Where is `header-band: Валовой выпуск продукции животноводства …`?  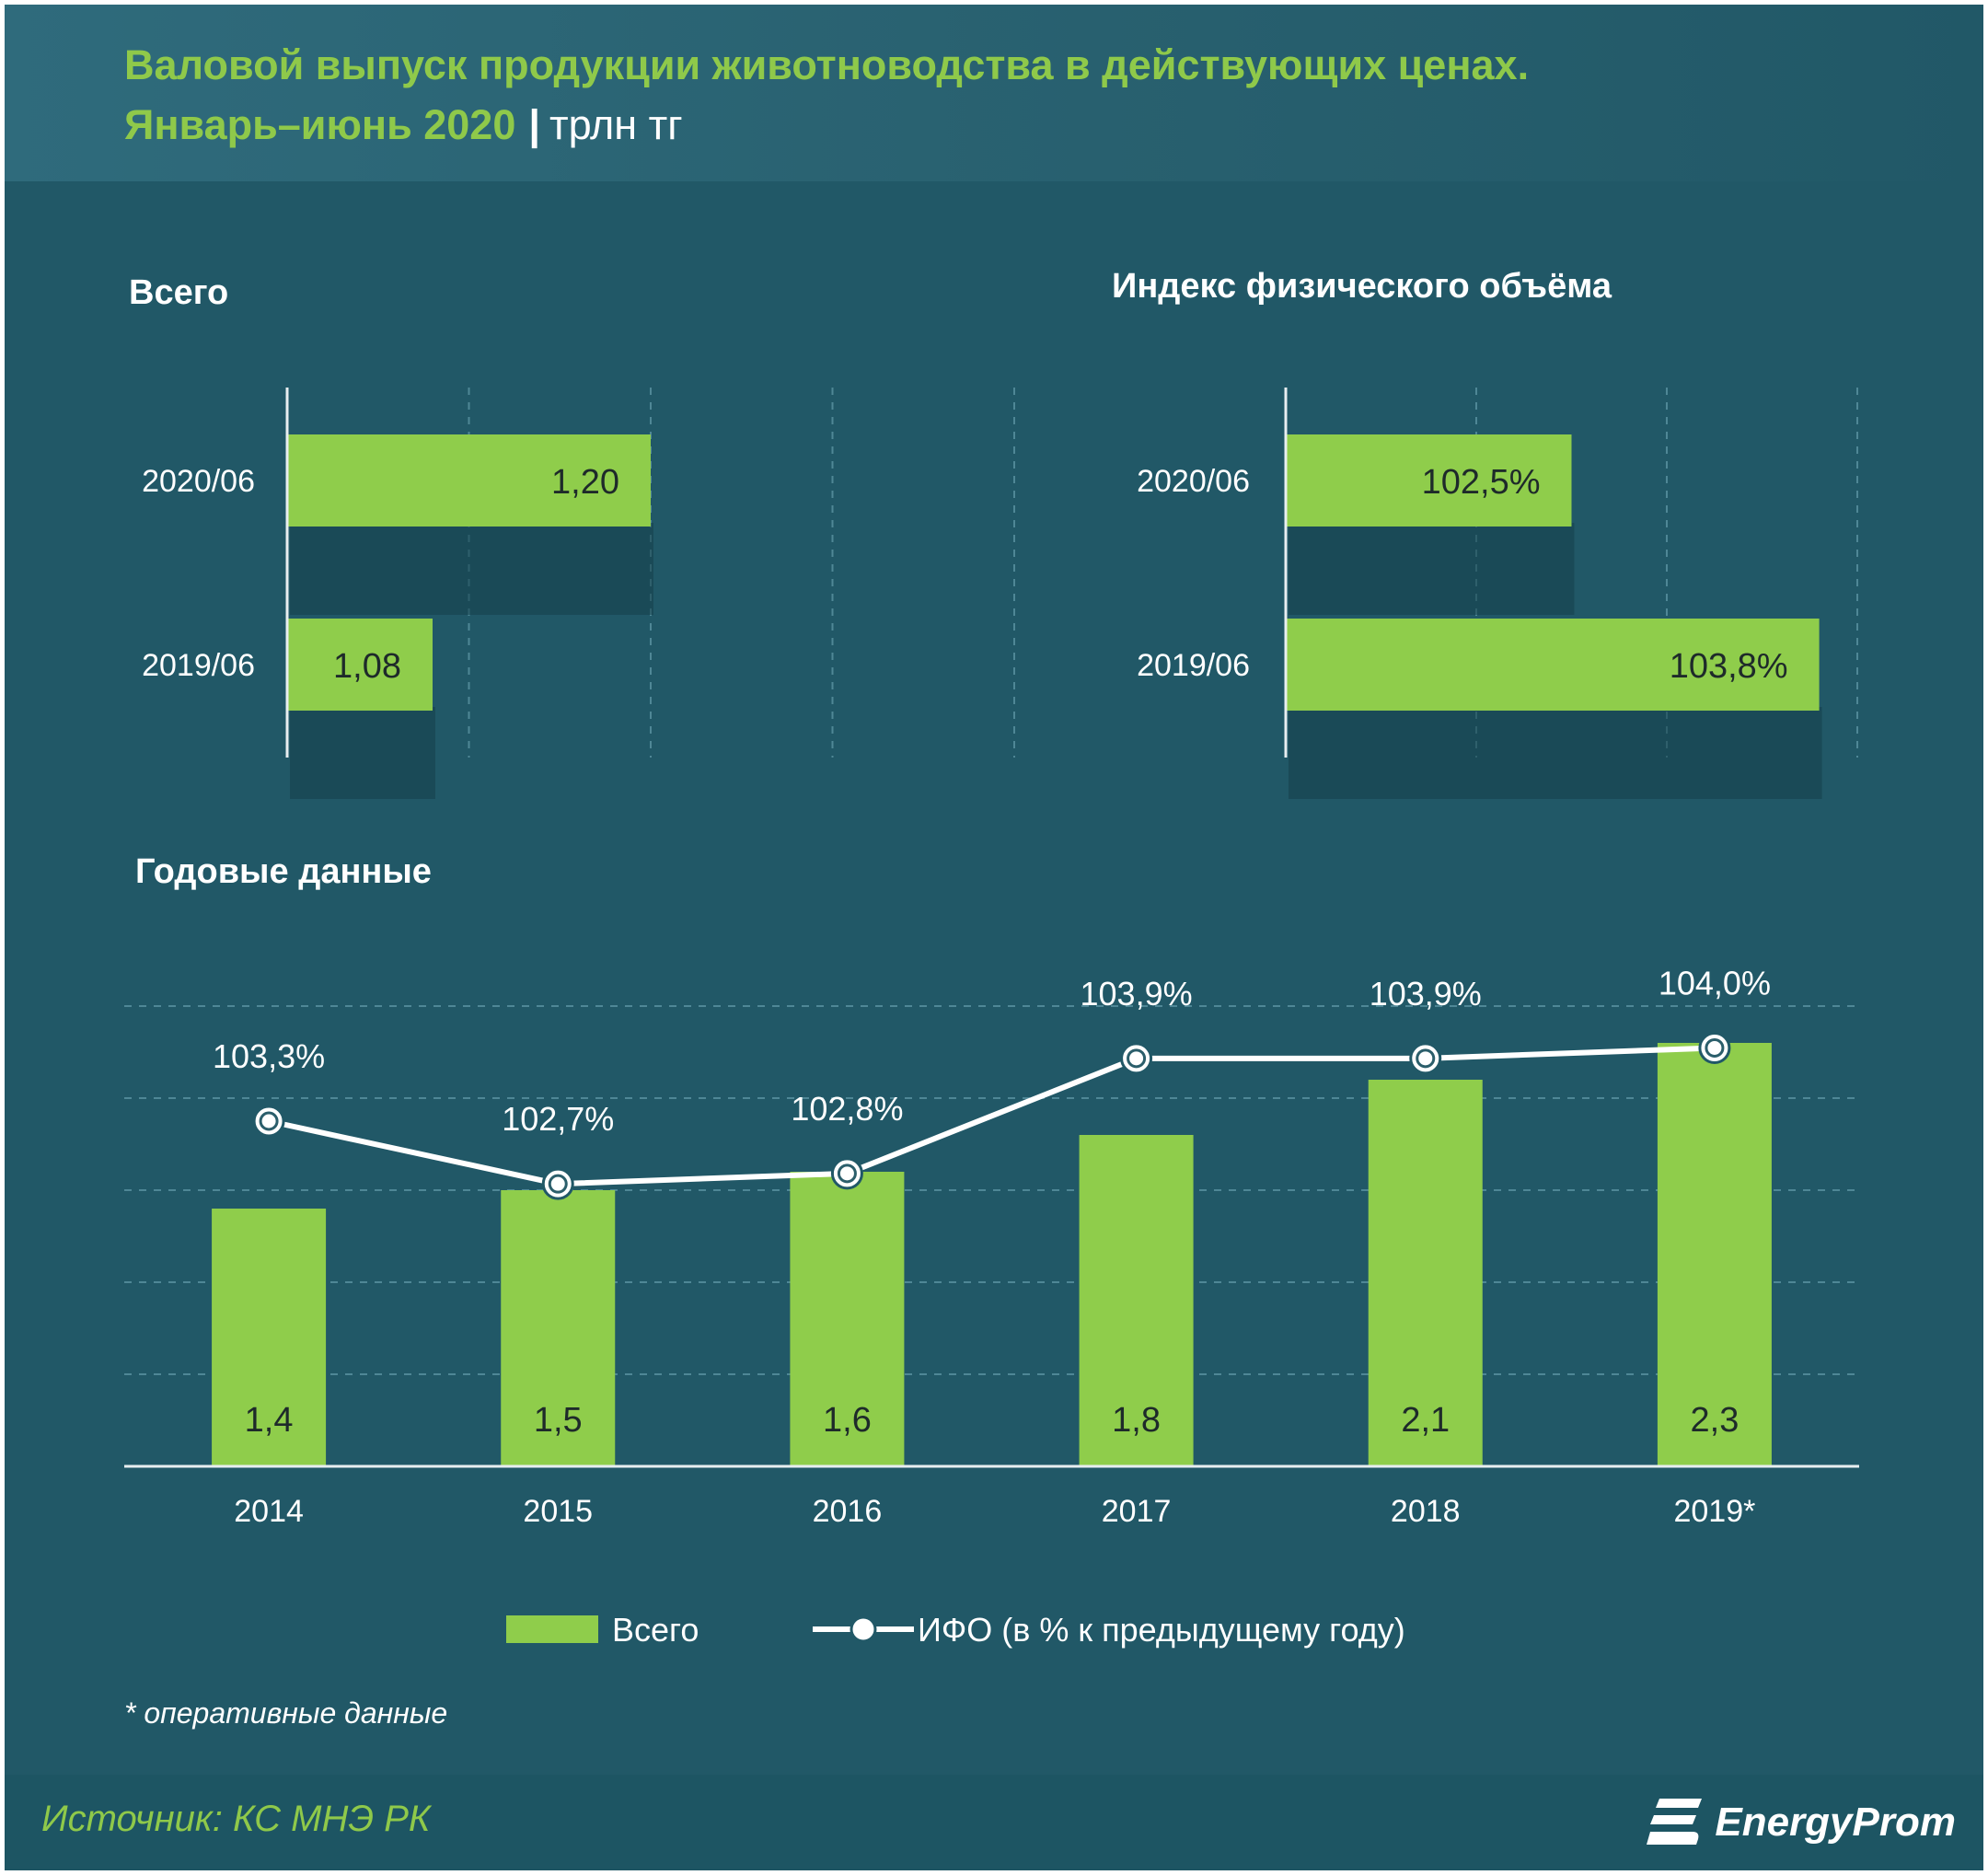 header-band: Валовой выпуск продукции животноводства … is located at coordinates (994, 93).